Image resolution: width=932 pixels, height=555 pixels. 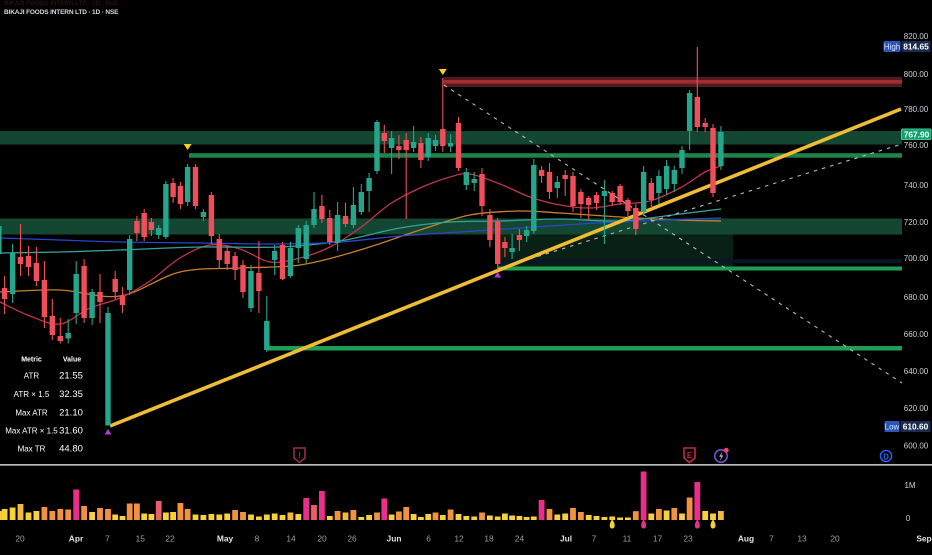 I want to click on svg-text: 21.55, so click(x=71, y=376).